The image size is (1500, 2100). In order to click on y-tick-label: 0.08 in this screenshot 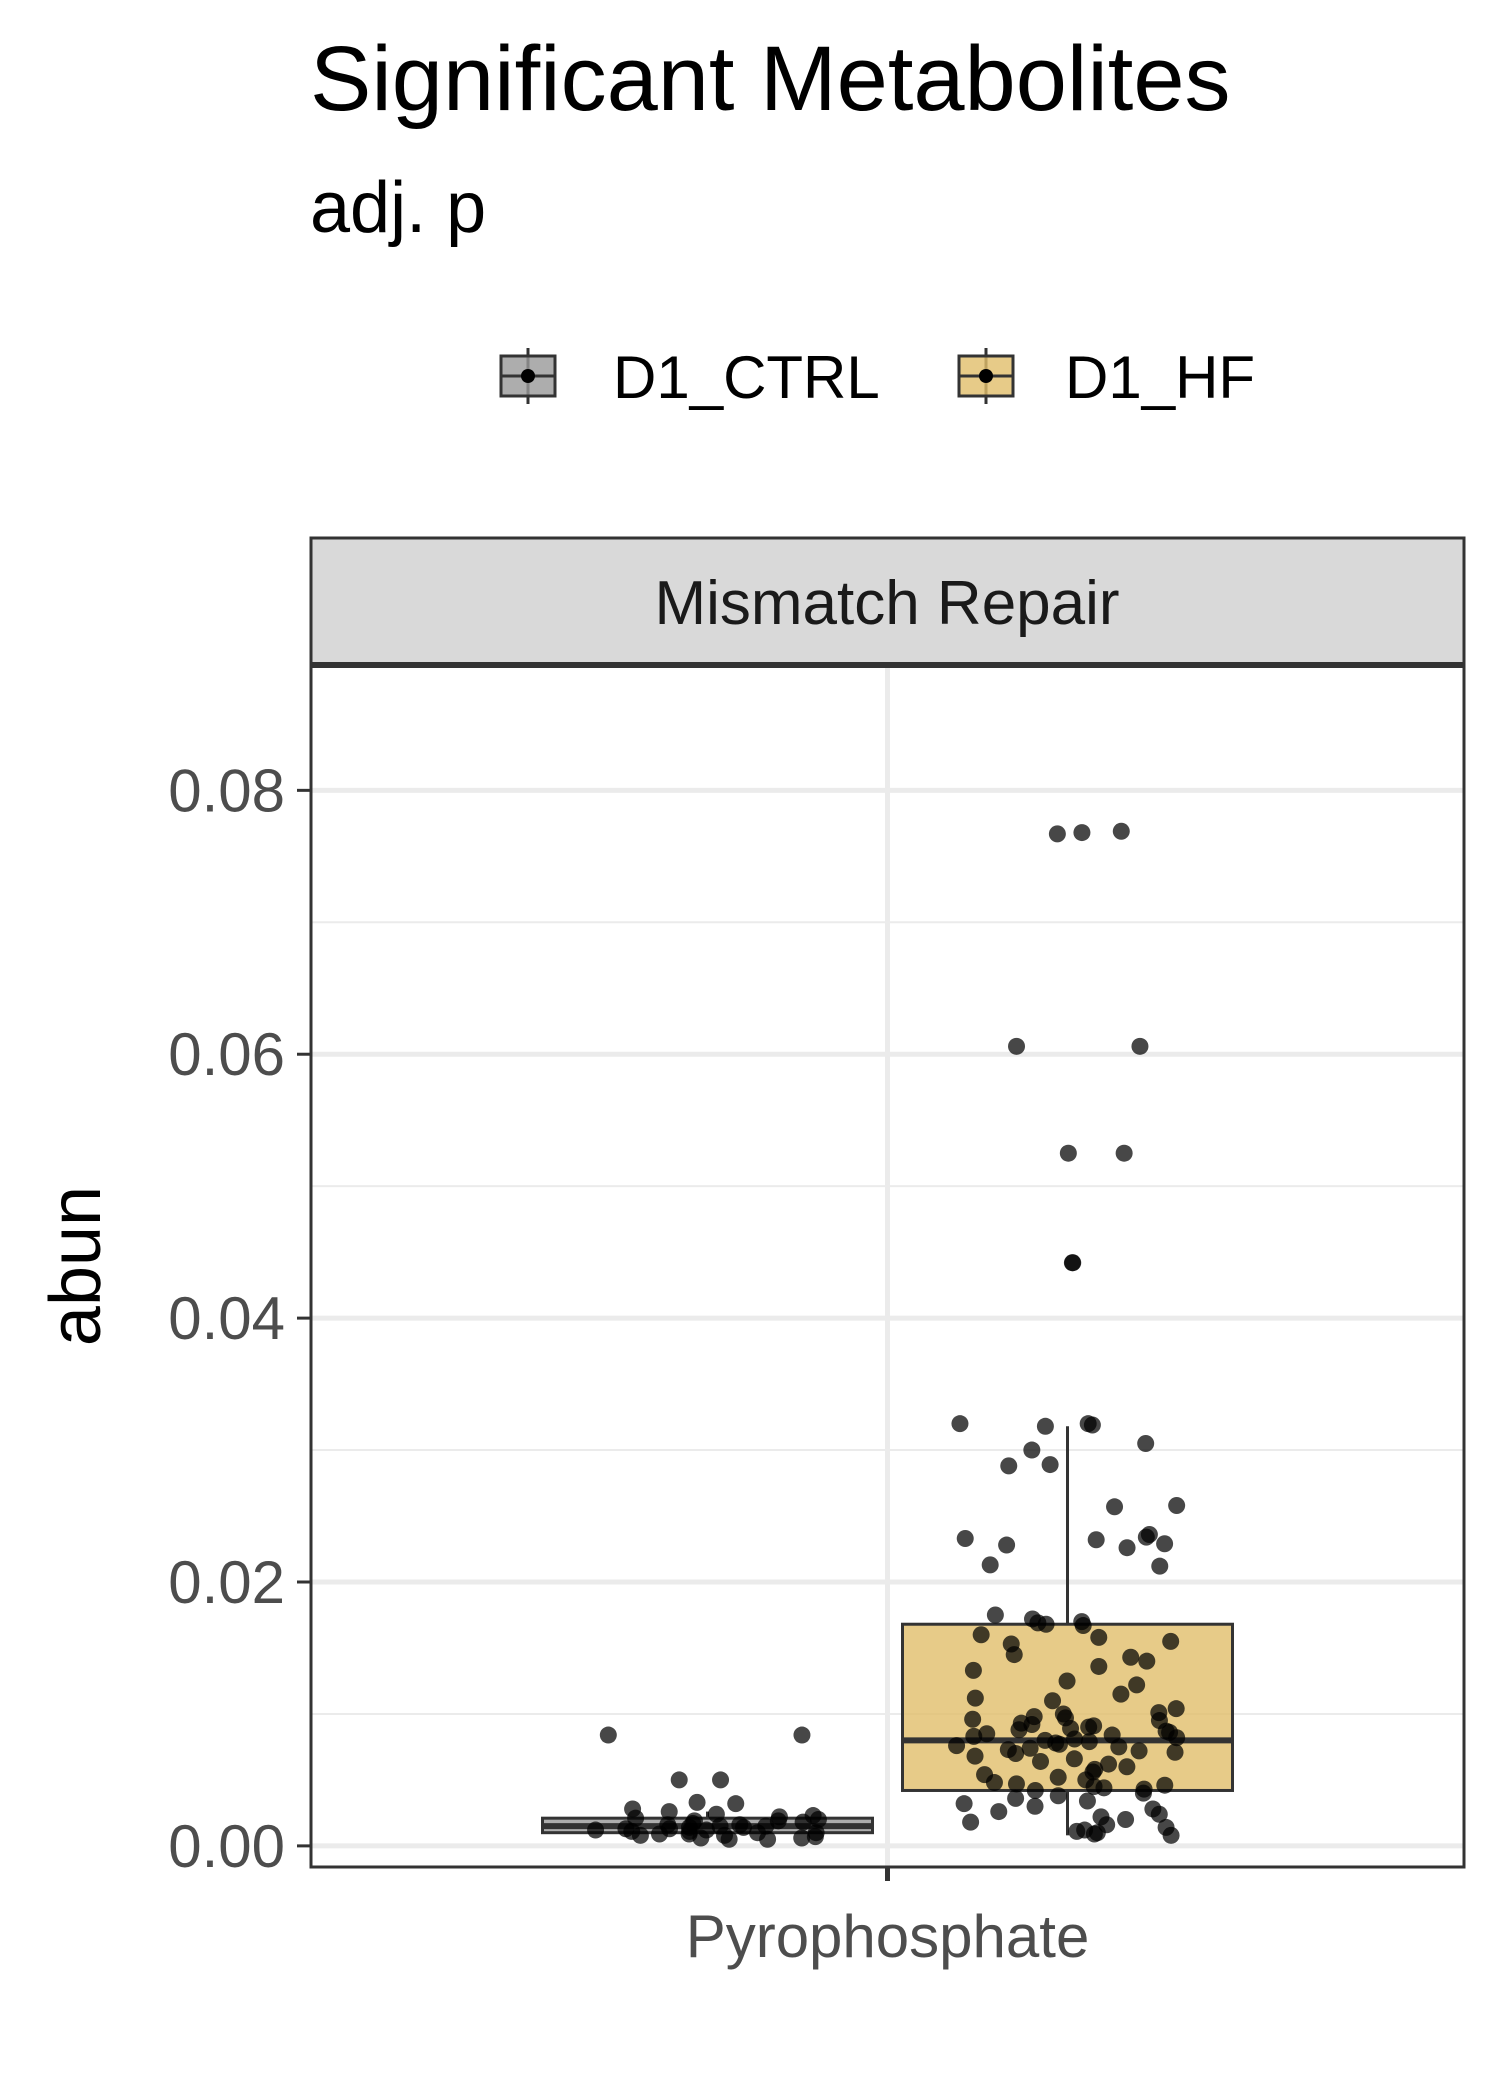, I will do `click(226, 790)`.